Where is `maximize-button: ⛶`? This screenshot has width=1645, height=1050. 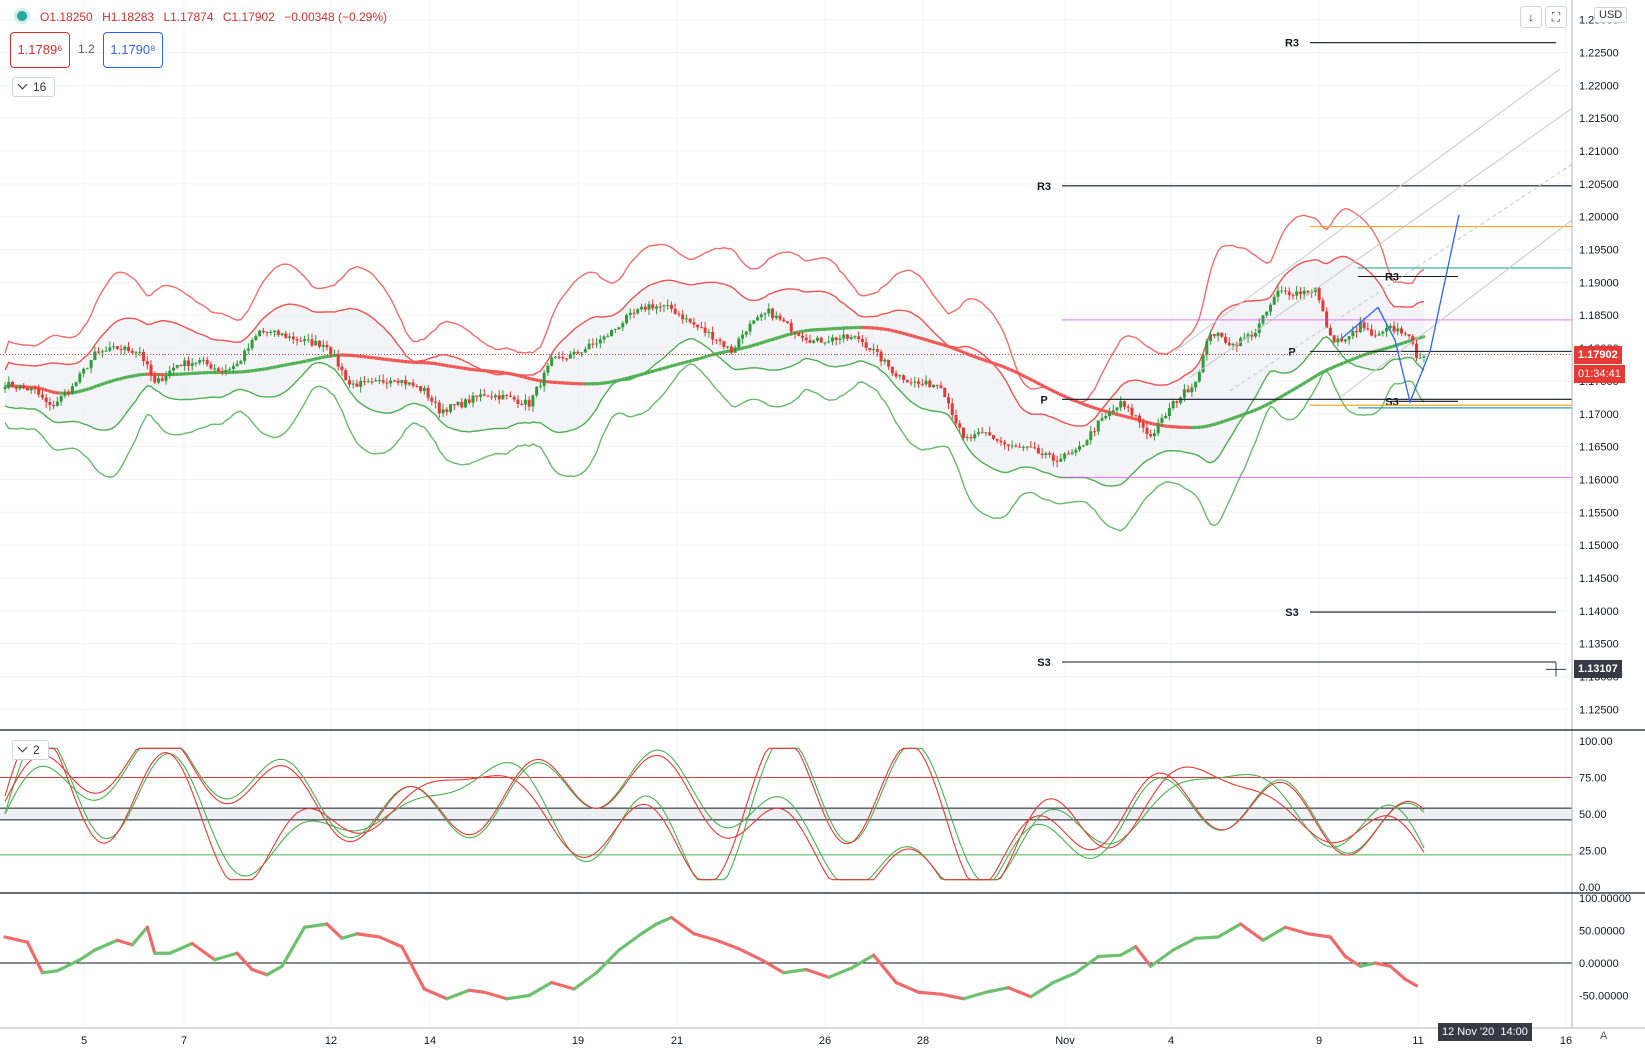
maximize-button: ⛶ is located at coordinates (1556, 17).